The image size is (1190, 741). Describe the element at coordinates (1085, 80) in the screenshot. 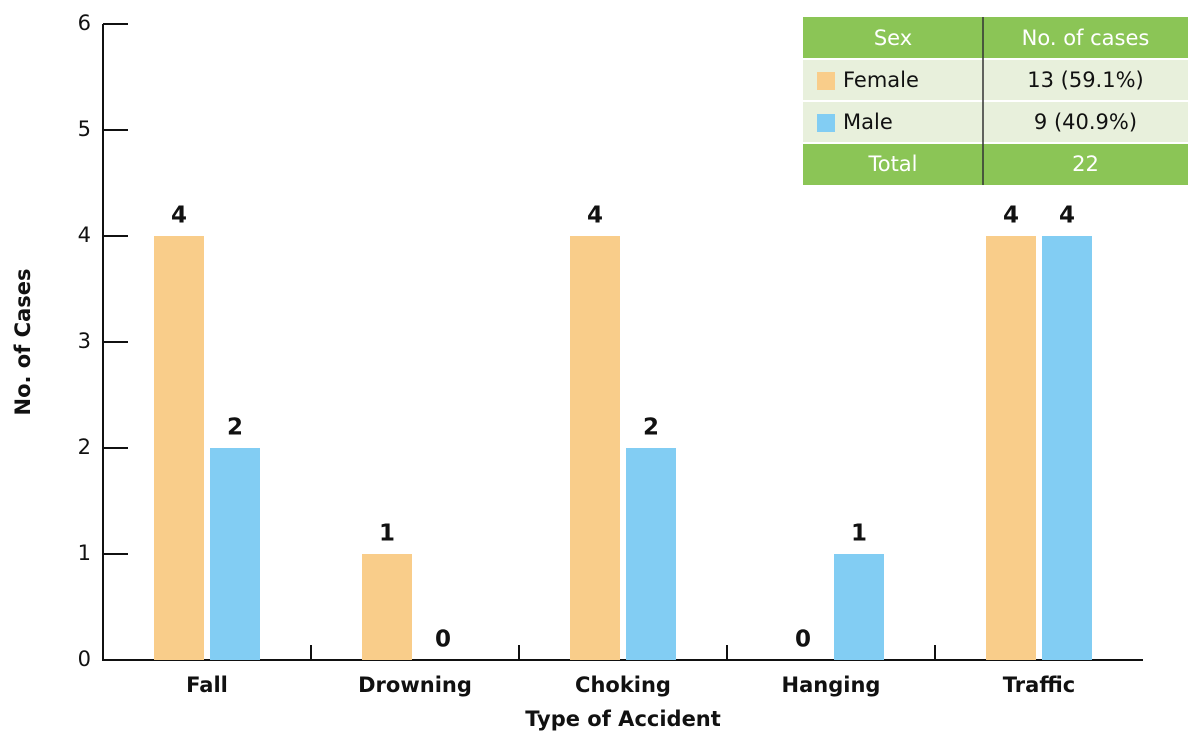

I see `table-cell: 13 (59.1%)` at that location.